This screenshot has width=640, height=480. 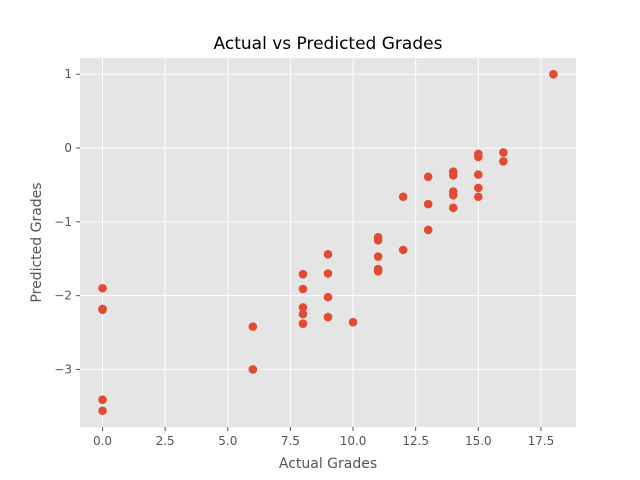 What do you see at coordinates (328, 44) in the screenshot?
I see `chart-title: Actual vs Predicted Grades` at bounding box center [328, 44].